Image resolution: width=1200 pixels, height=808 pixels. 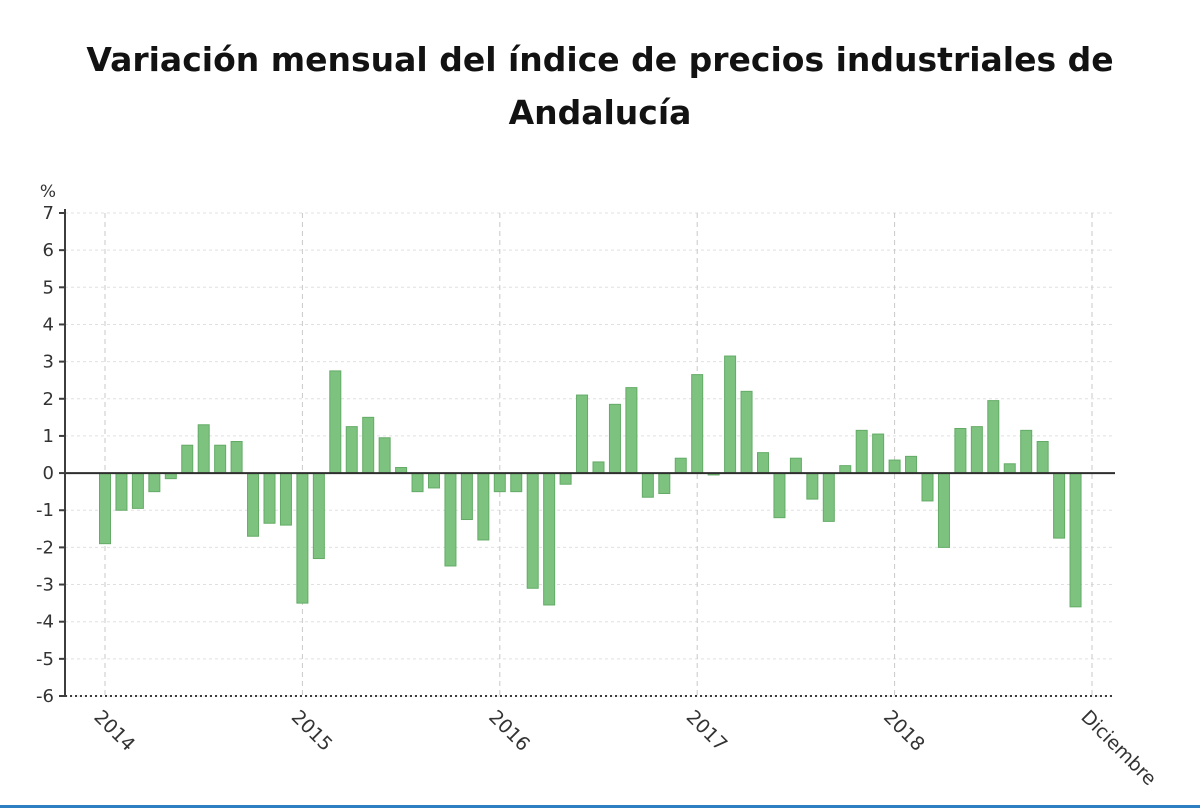 I want to click on x-tick-label: 2018, so click(x=904, y=731).